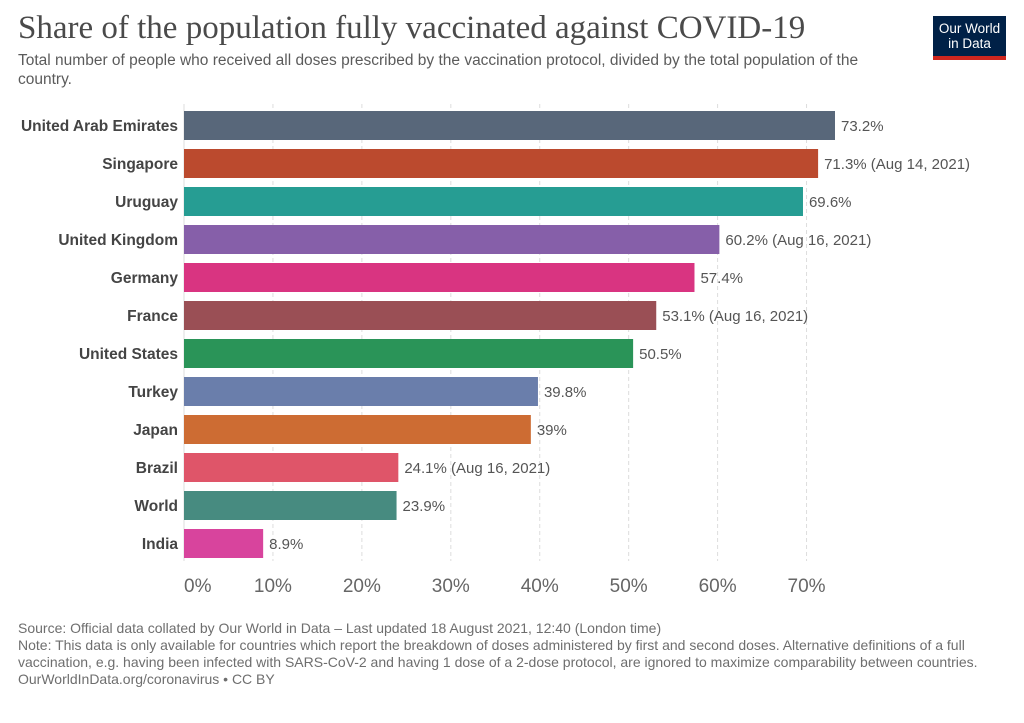 This screenshot has height=723, width=1024. I want to click on category-label: United States, so click(128, 354).